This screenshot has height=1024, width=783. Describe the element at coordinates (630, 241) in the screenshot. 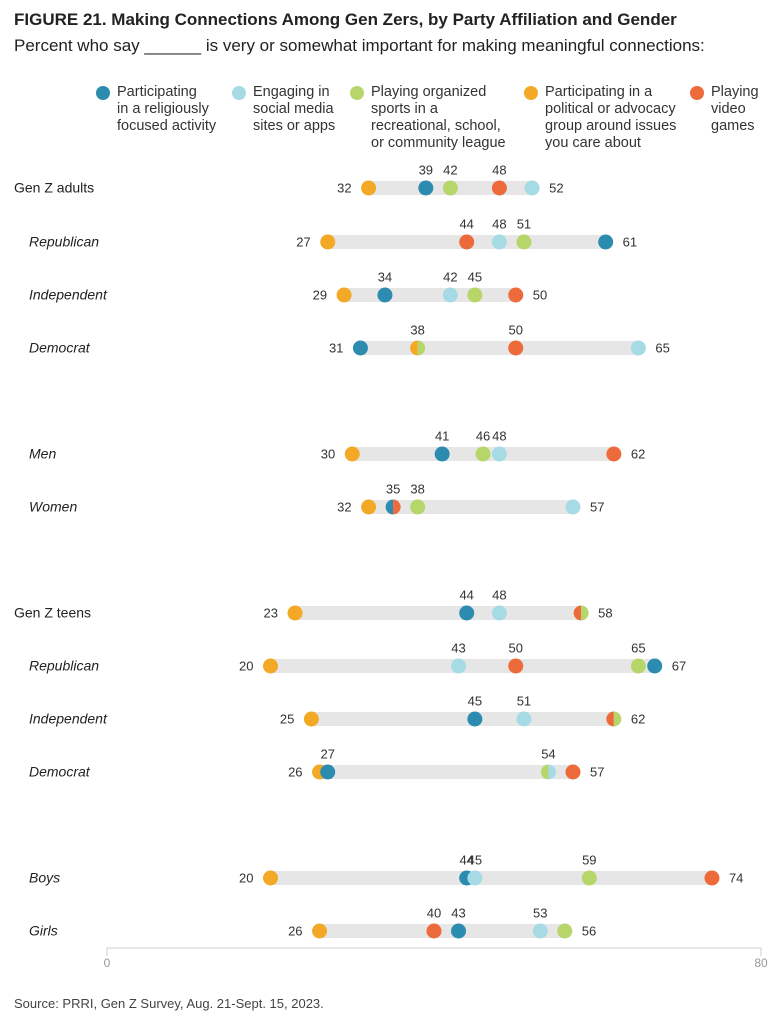

I see `data-label: 61` at that location.